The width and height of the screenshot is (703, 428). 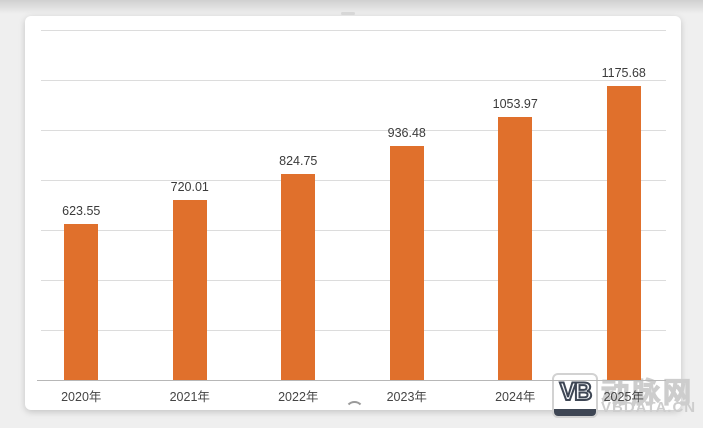 What do you see at coordinates (298, 160) in the screenshot?
I see `bar-value-label: 824.75` at bounding box center [298, 160].